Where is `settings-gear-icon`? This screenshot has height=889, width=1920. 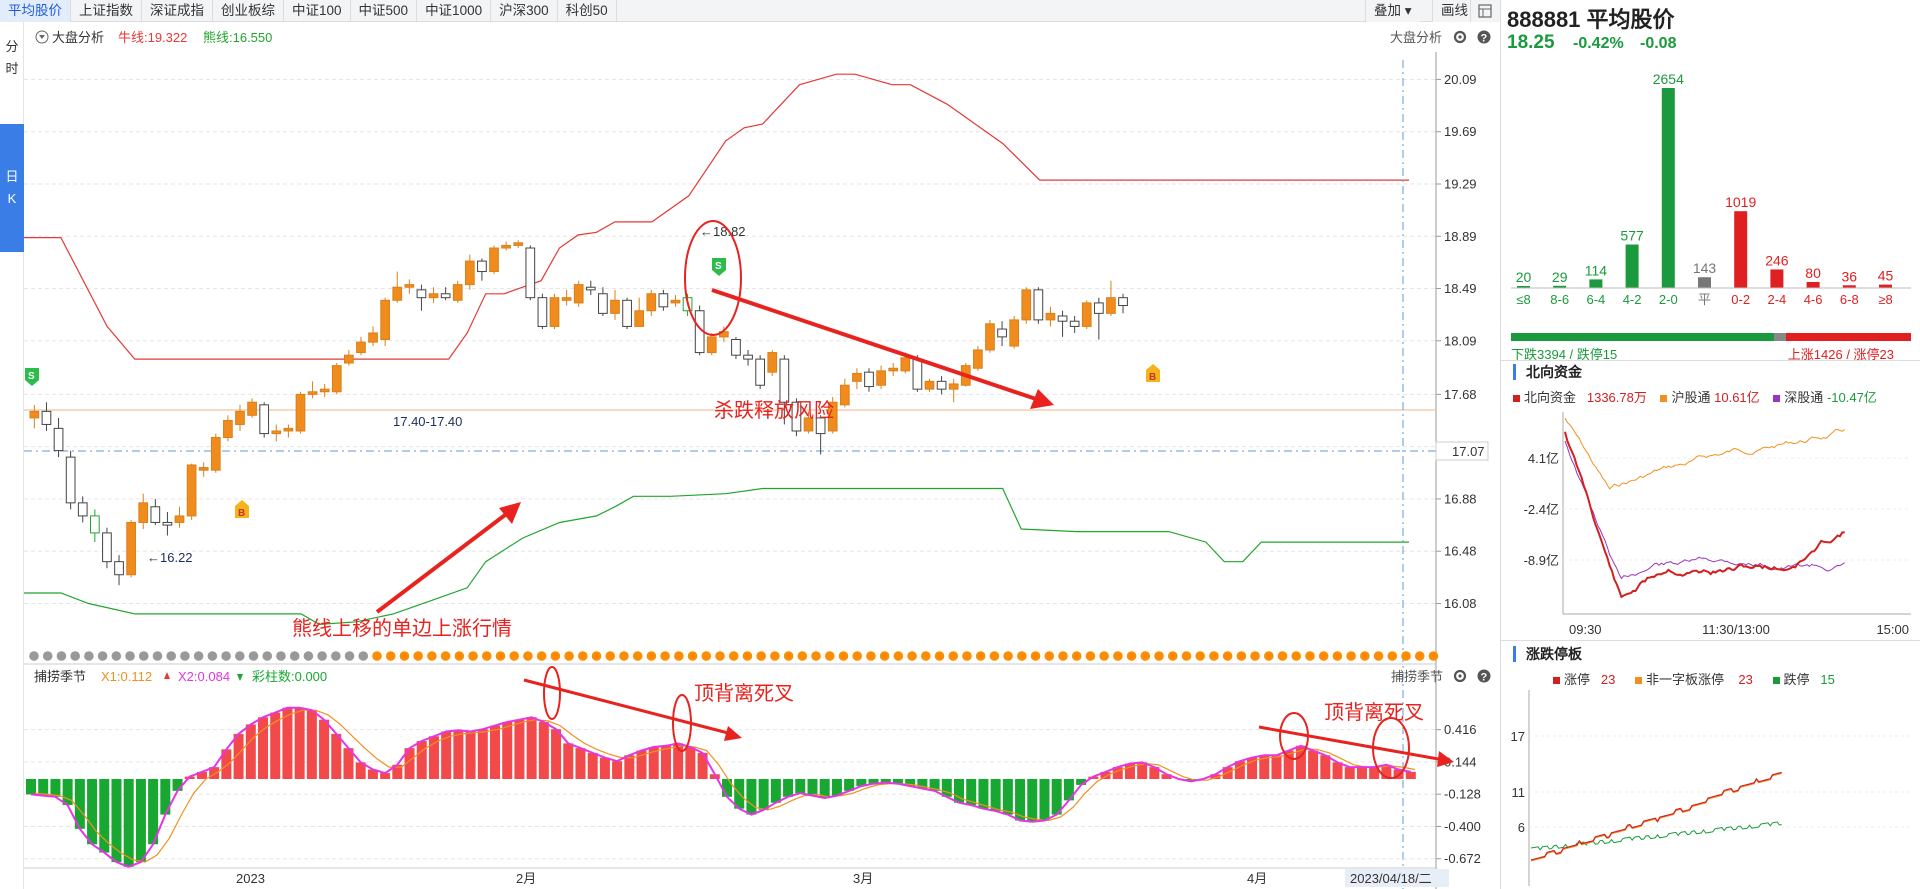
settings-gear-icon is located at coordinates (1460, 37).